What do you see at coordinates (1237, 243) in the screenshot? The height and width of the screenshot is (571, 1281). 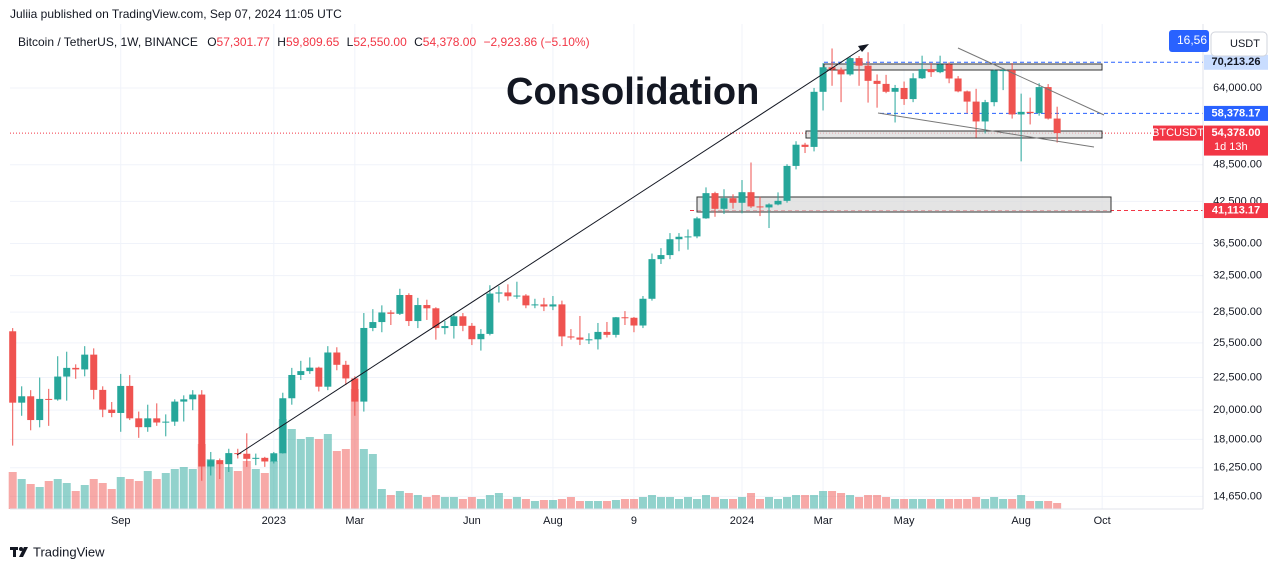 I see `y-tick-label: 36,500.00` at bounding box center [1237, 243].